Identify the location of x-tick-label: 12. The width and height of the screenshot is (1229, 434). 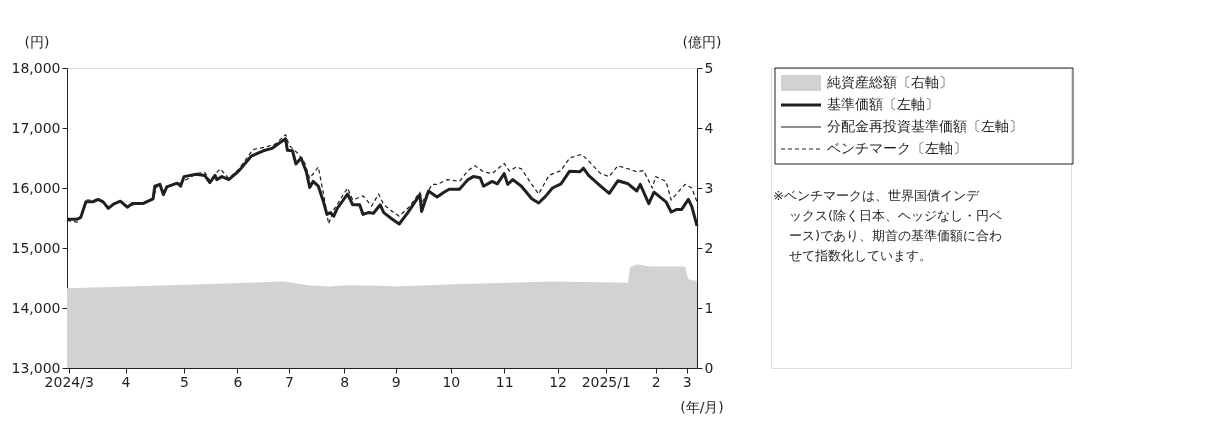
(558, 381).